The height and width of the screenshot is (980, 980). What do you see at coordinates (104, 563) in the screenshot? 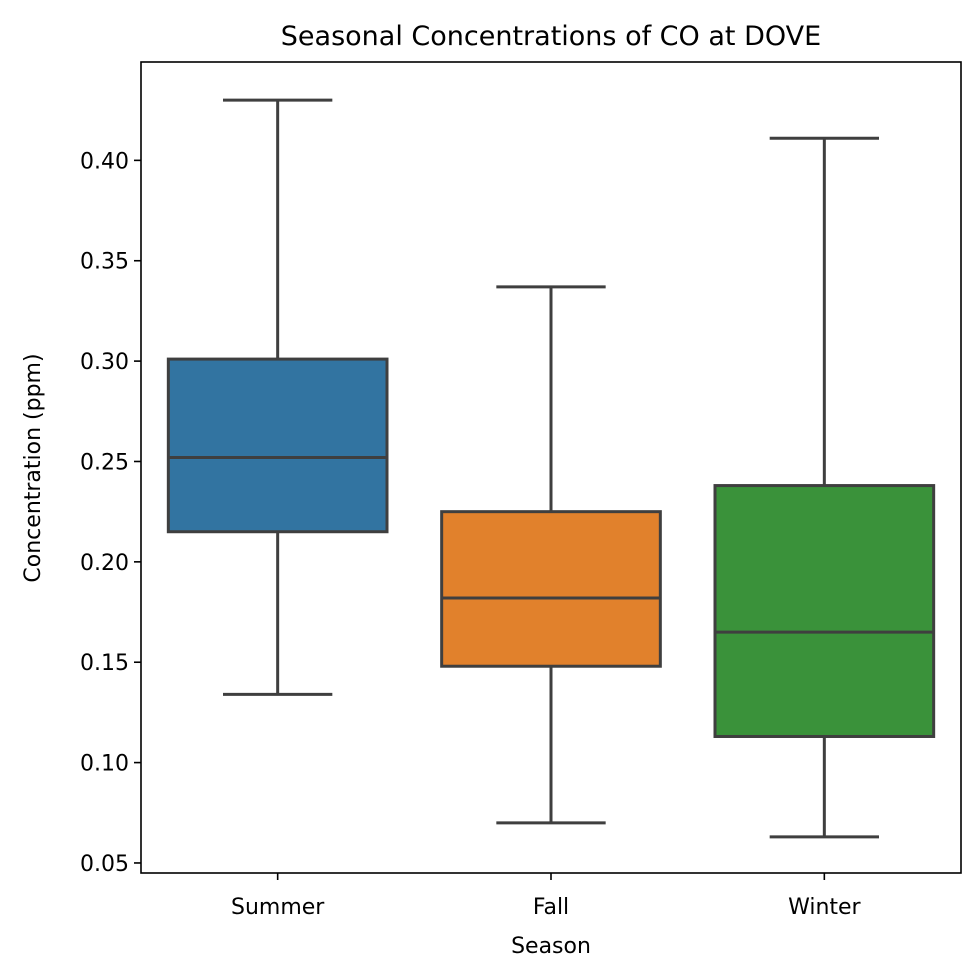
I see `y-tick-label: 0.20` at bounding box center [104, 563].